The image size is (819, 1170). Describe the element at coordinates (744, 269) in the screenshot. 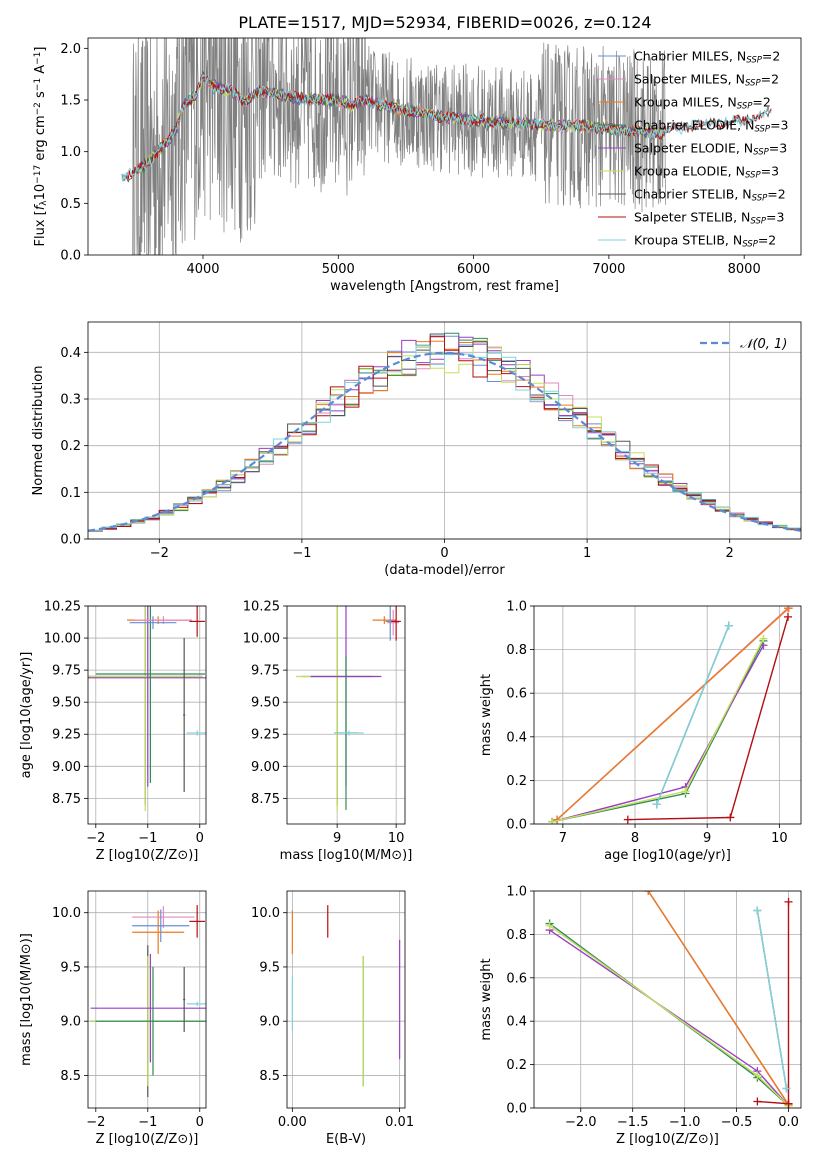

I see `x-tick-label: 8000` at that location.